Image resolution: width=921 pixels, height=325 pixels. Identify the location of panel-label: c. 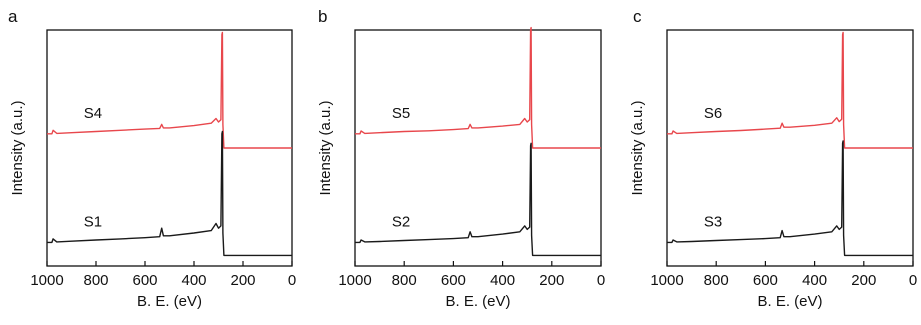
(637, 16).